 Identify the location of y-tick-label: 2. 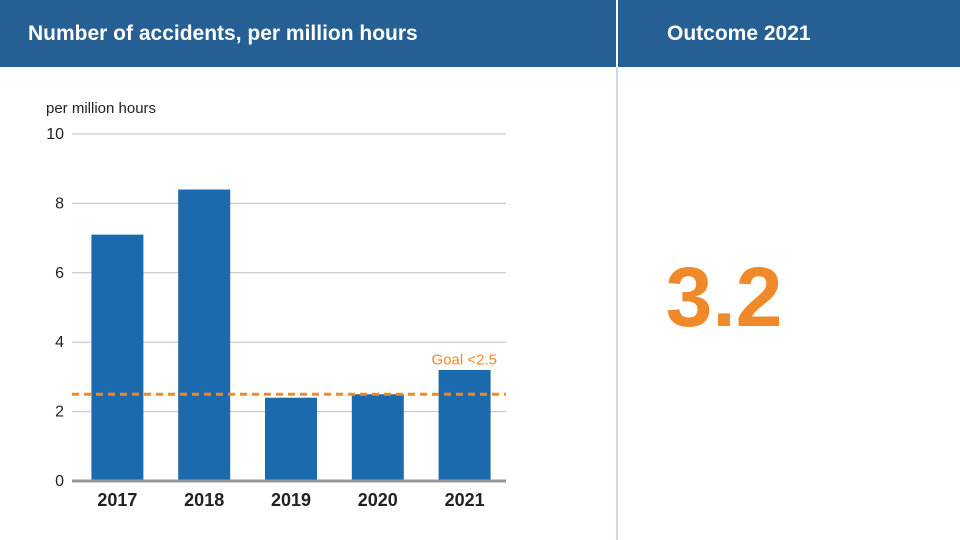
(59, 412).